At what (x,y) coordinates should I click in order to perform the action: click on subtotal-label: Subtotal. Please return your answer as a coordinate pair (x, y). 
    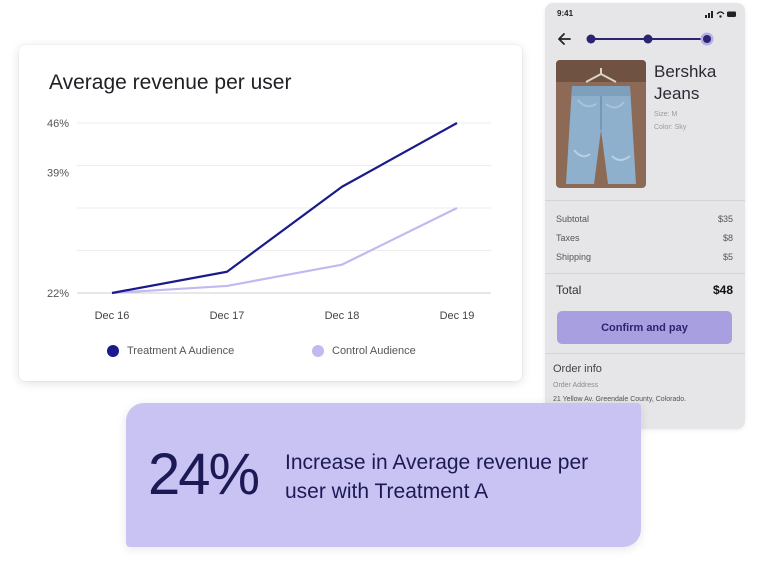
    Looking at the image, I should click on (573, 219).